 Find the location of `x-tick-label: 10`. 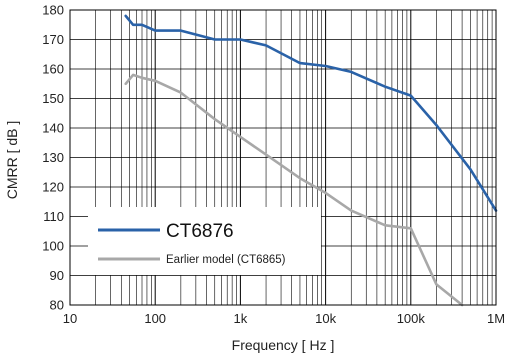

x-tick-label: 10 is located at coordinates (70, 318).